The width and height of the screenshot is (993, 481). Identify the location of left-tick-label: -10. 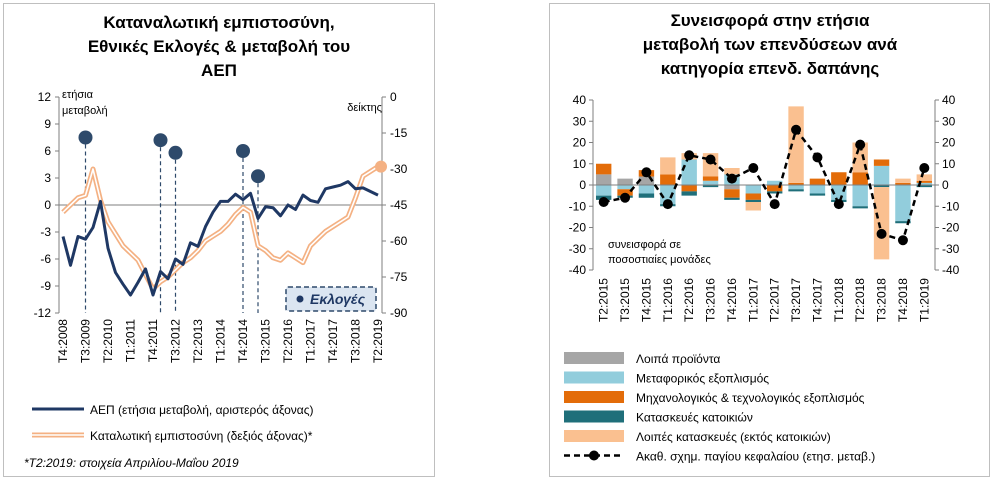
(578, 206).